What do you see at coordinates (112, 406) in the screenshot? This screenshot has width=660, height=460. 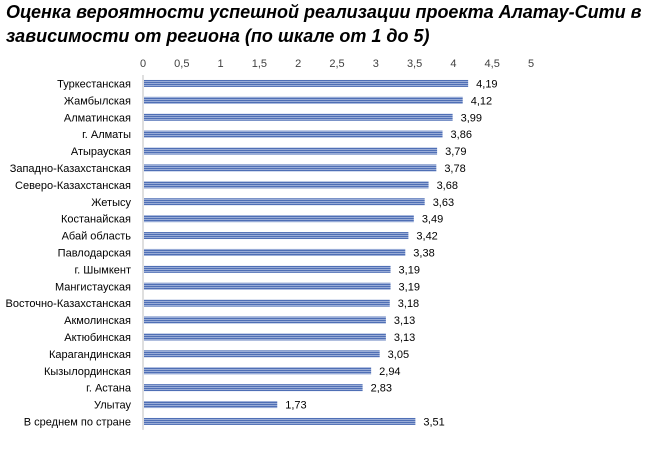 I see `category-label: Улытау` at bounding box center [112, 406].